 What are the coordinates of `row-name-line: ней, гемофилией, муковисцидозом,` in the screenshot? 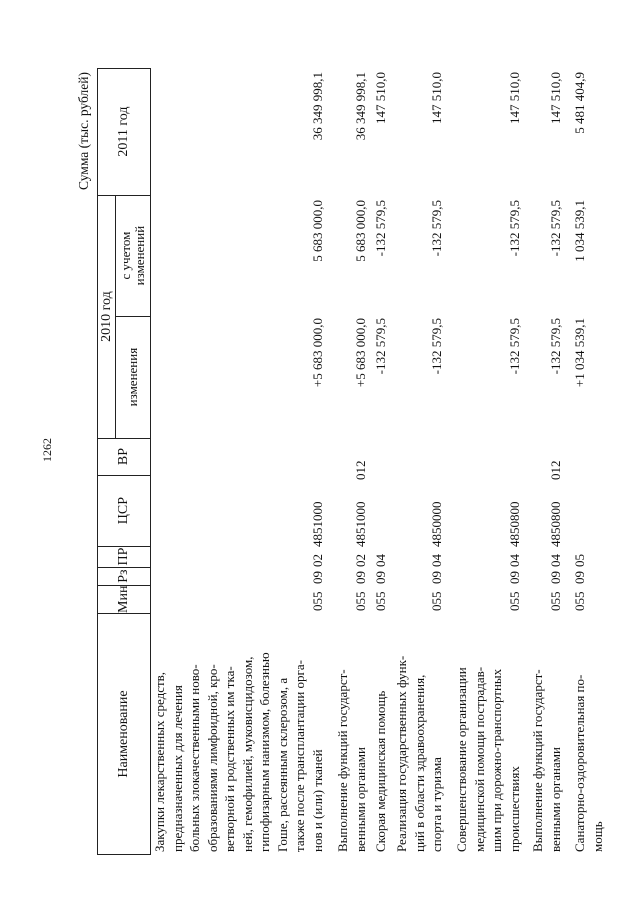 It's located at (247, 754).